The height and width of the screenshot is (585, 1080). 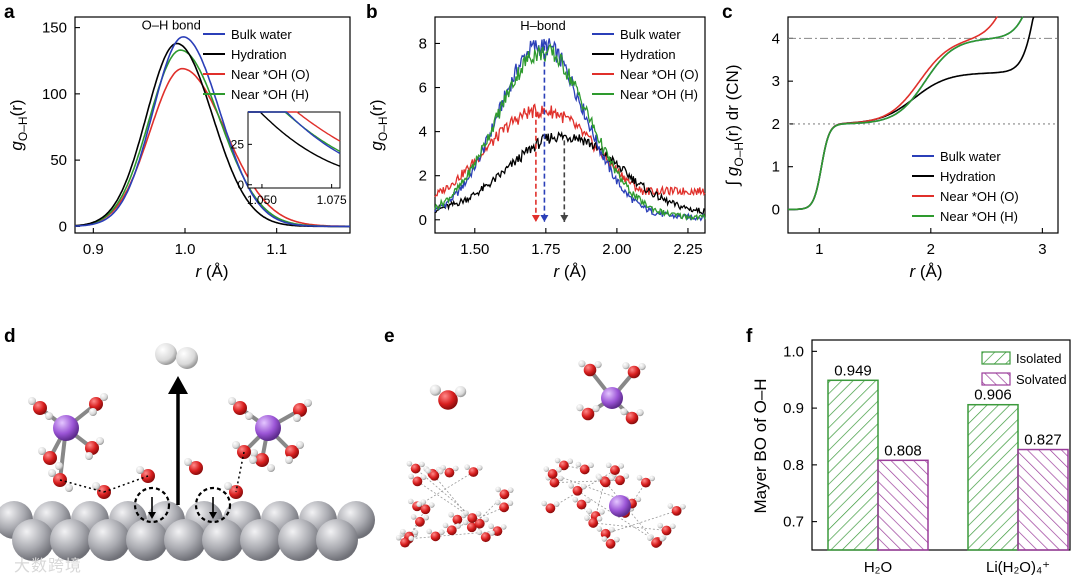 What do you see at coordinates (925, 271) in the screenshot?
I see `chart-c-xaxis-label: r (Å)` at bounding box center [925, 271].